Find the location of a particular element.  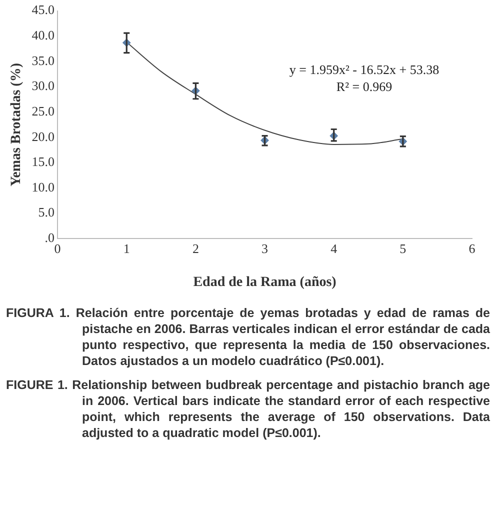

x-tick-label: 0 is located at coordinates (57, 248).